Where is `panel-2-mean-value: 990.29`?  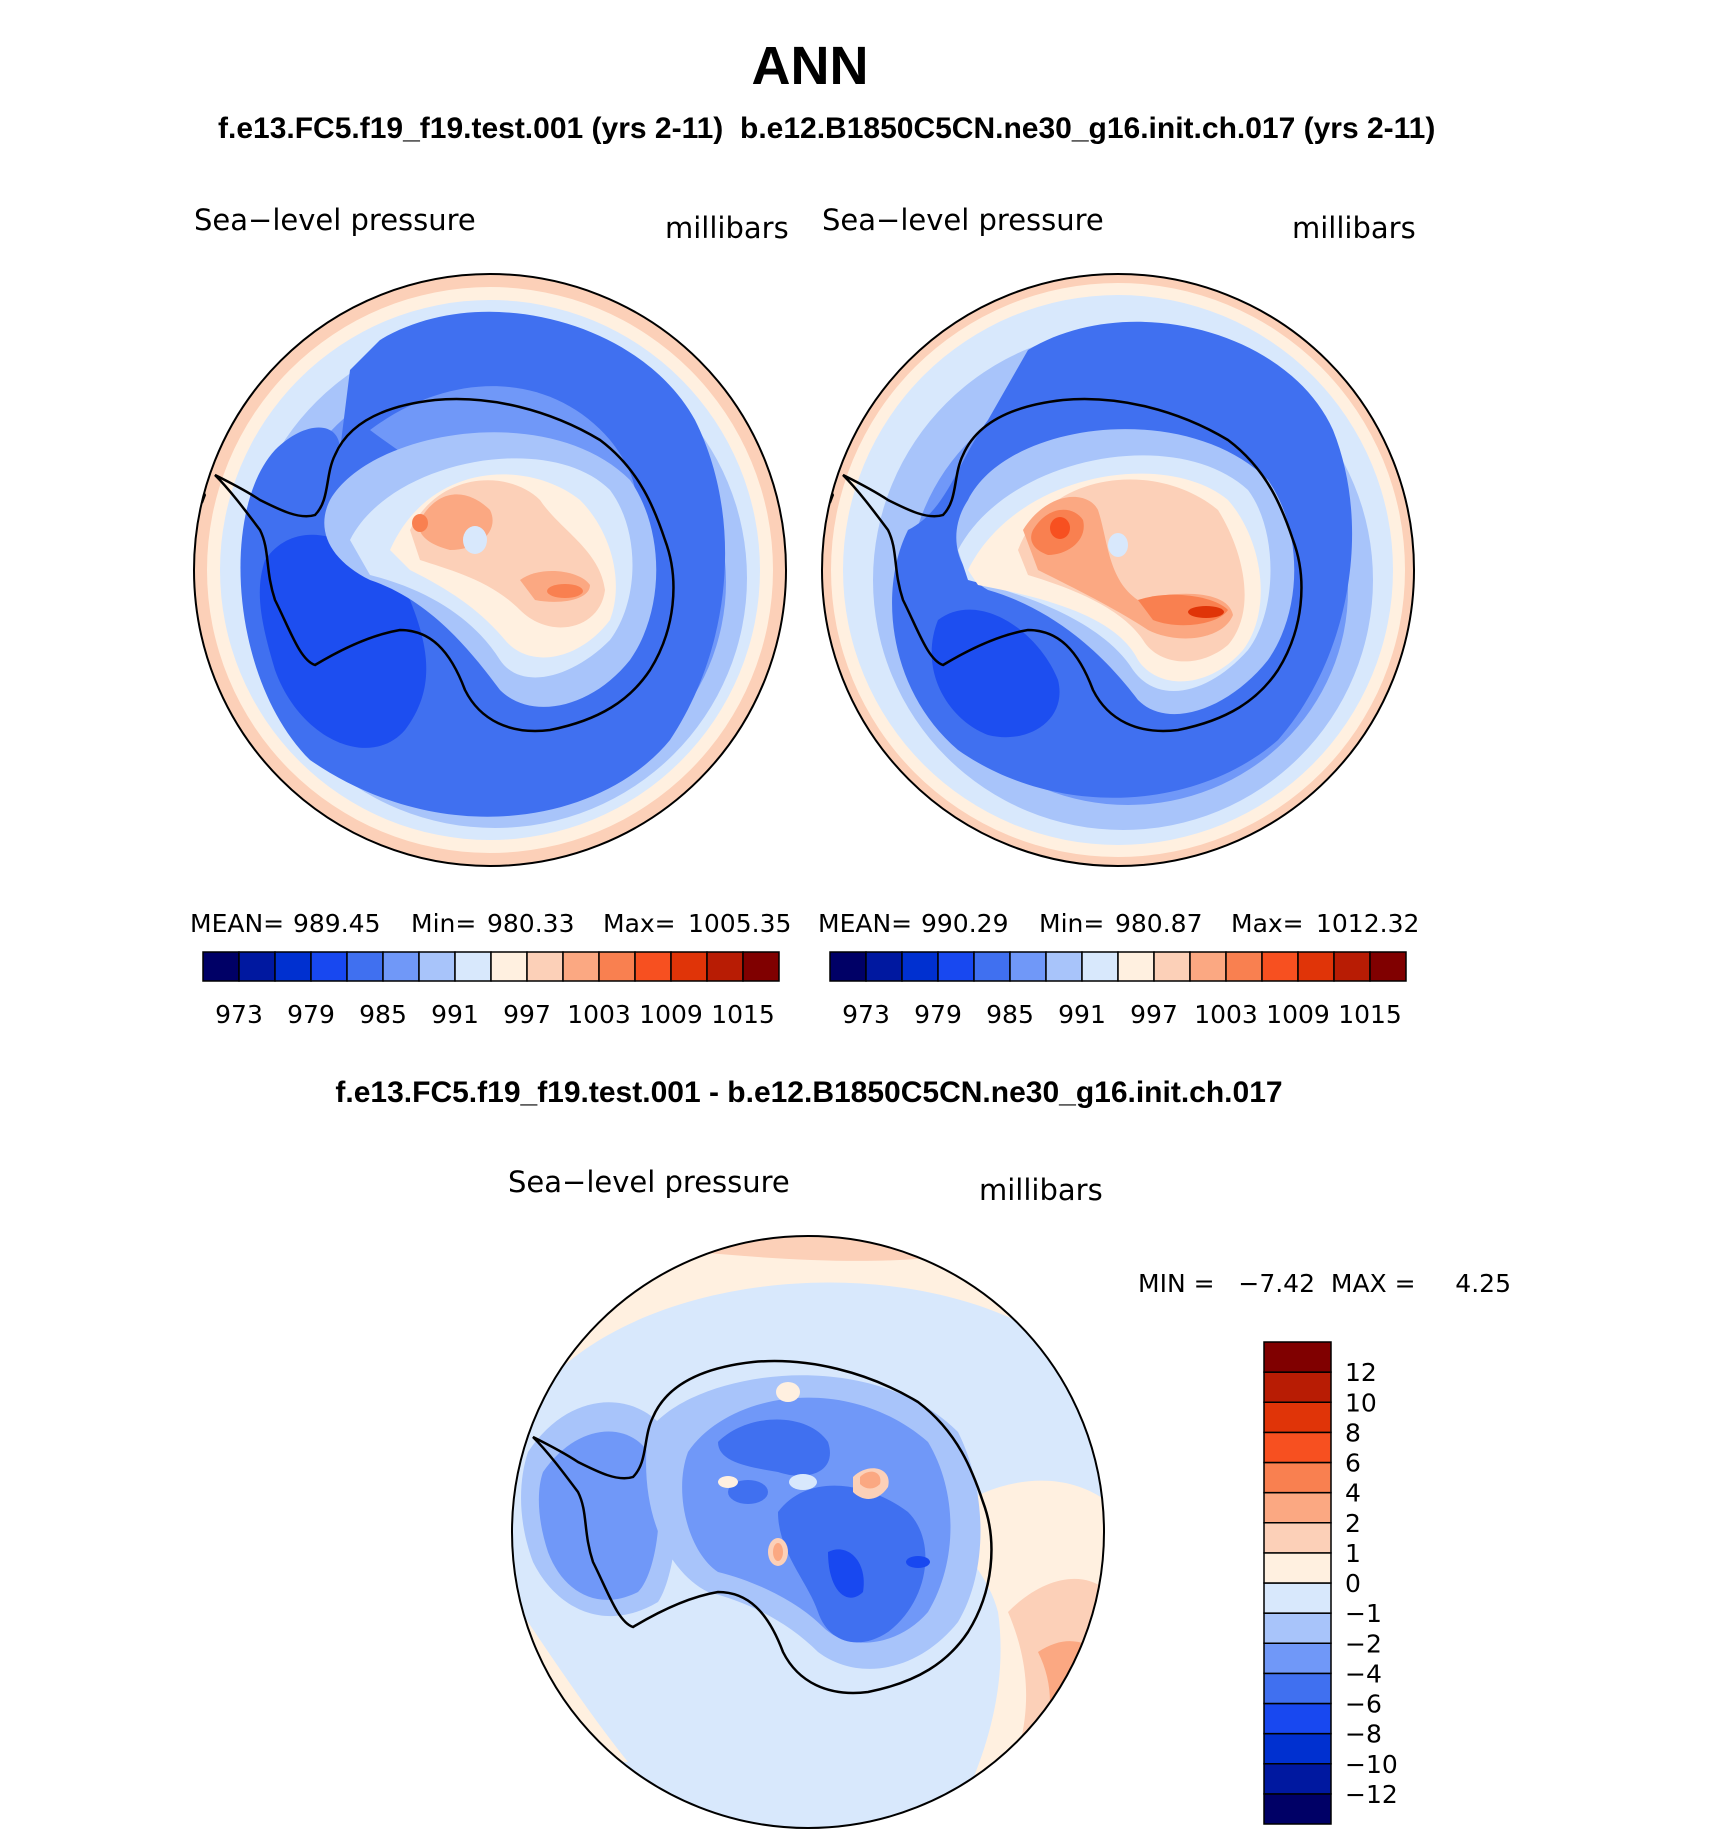 panel-2-mean-value: 990.29 is located at coordinates (964, 923).